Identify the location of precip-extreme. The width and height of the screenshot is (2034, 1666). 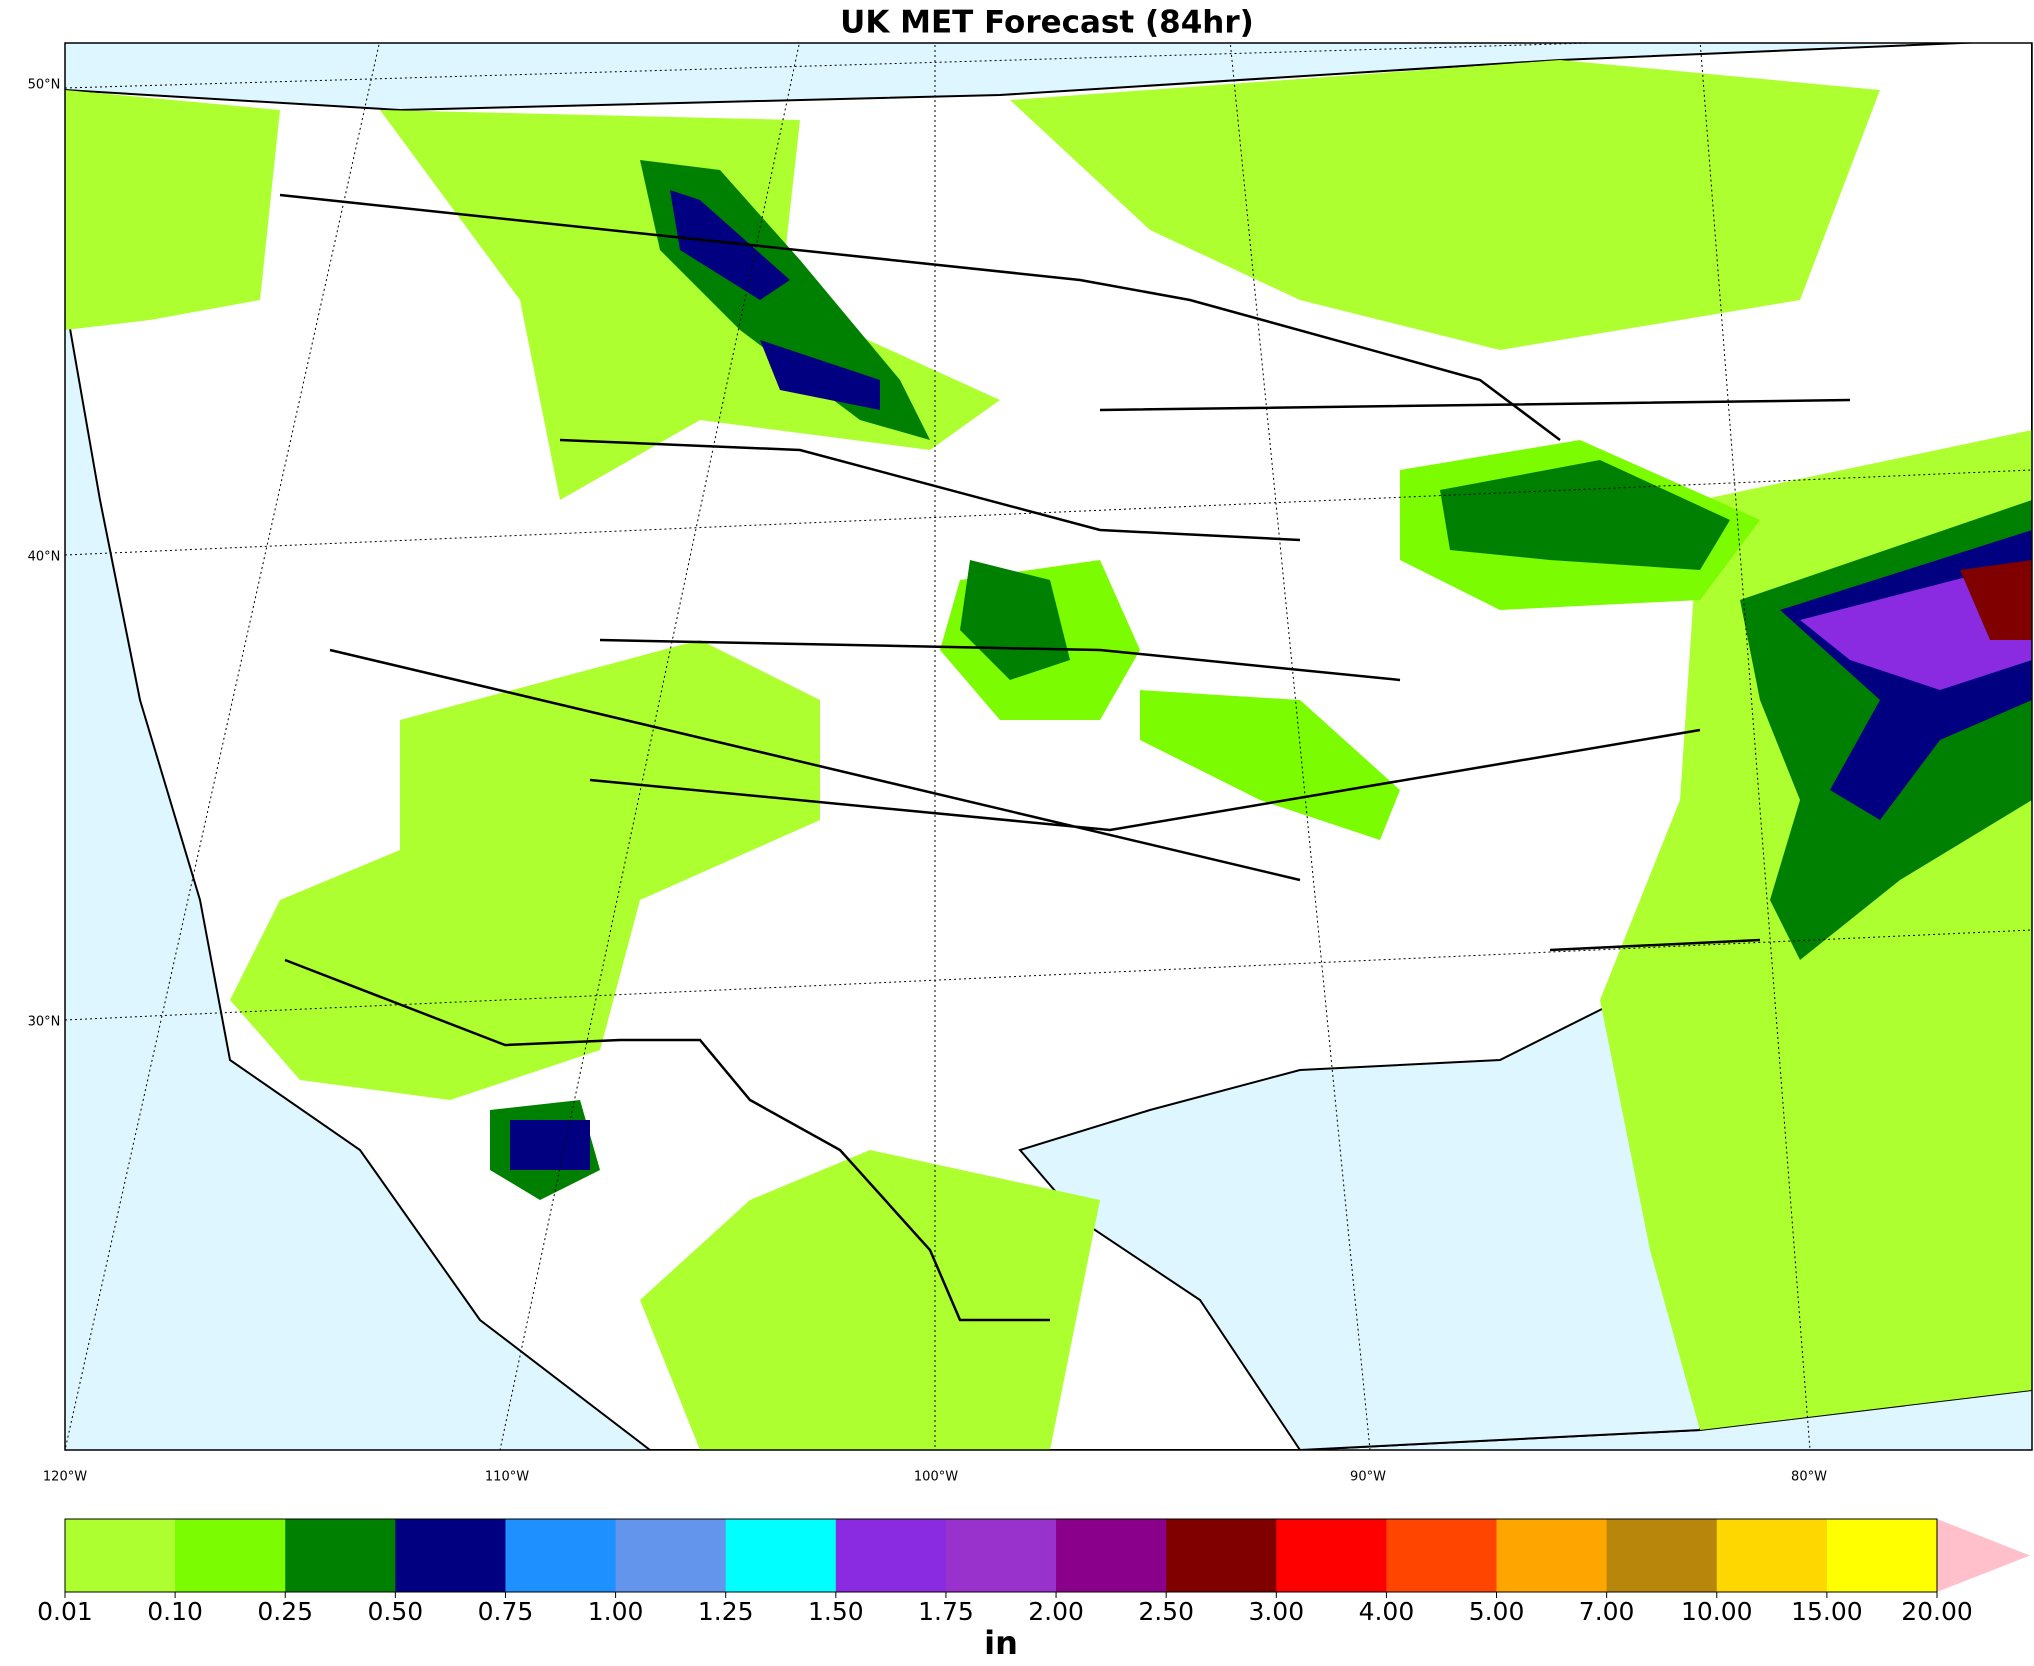
(1996, 600).